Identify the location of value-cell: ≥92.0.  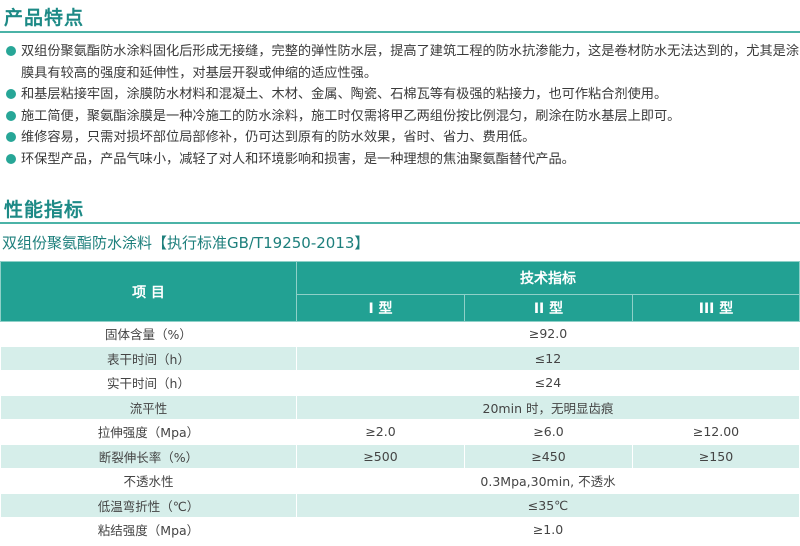
(548, 334).